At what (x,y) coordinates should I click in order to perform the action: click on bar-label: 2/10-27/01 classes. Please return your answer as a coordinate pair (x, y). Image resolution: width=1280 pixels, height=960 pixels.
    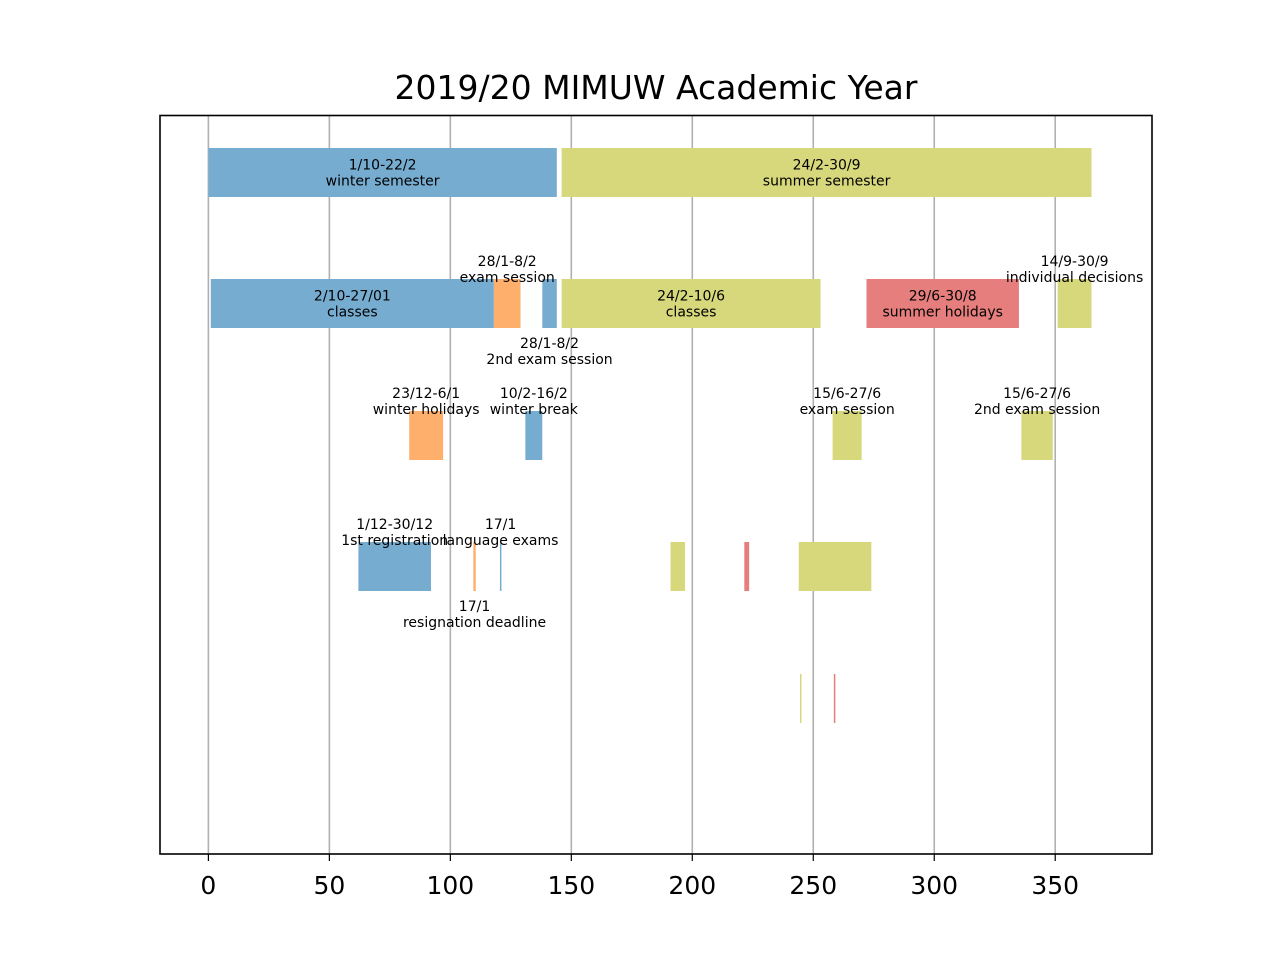
    Looking at the image, I should click on (352, 305).